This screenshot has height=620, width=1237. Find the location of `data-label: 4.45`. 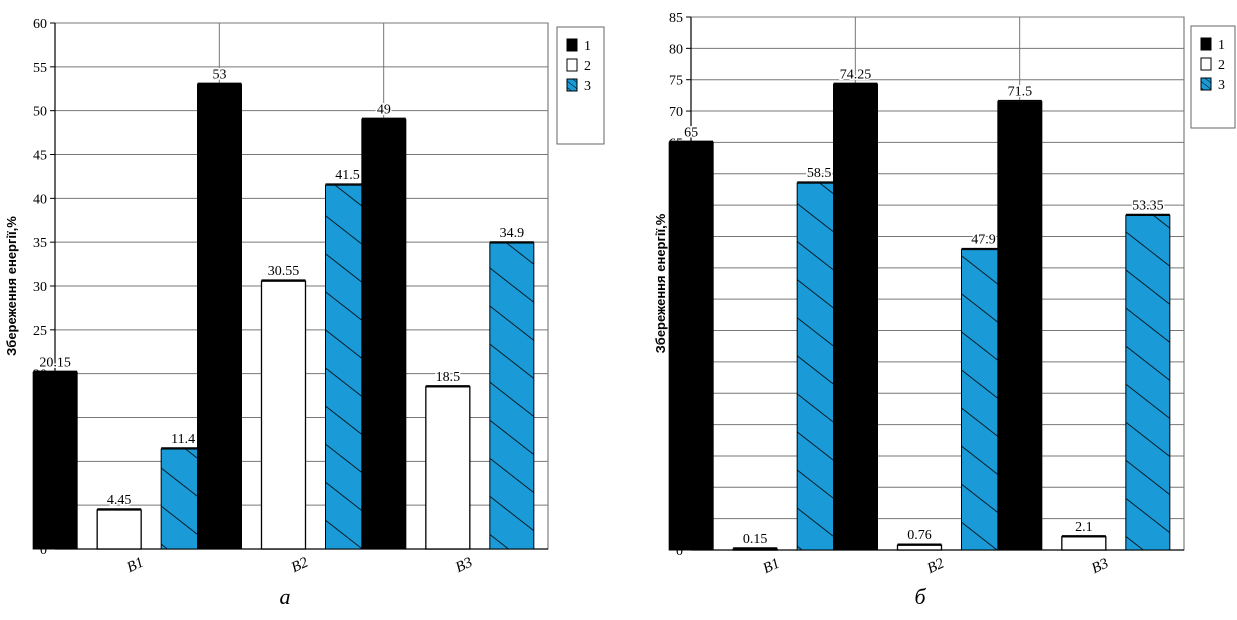

data-label: 4.45 is located at coordinates (119, 500).